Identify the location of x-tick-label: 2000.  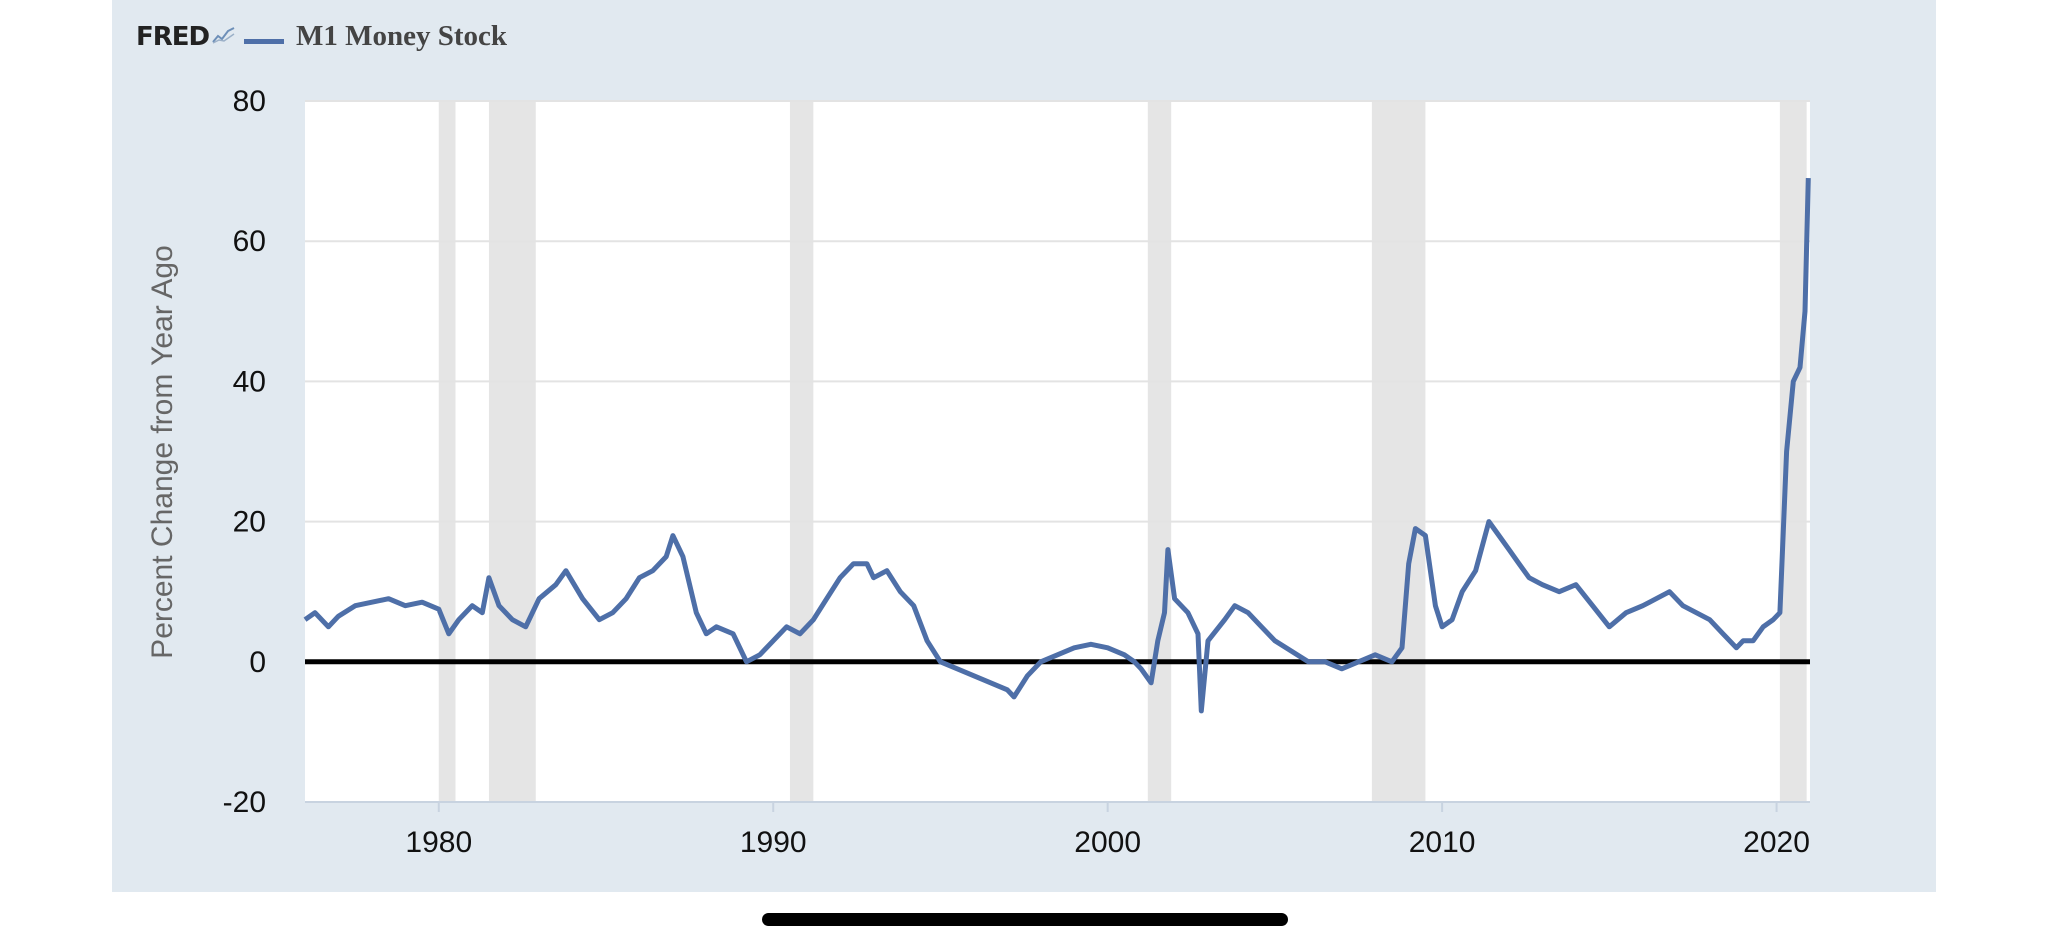
(1107, 842).